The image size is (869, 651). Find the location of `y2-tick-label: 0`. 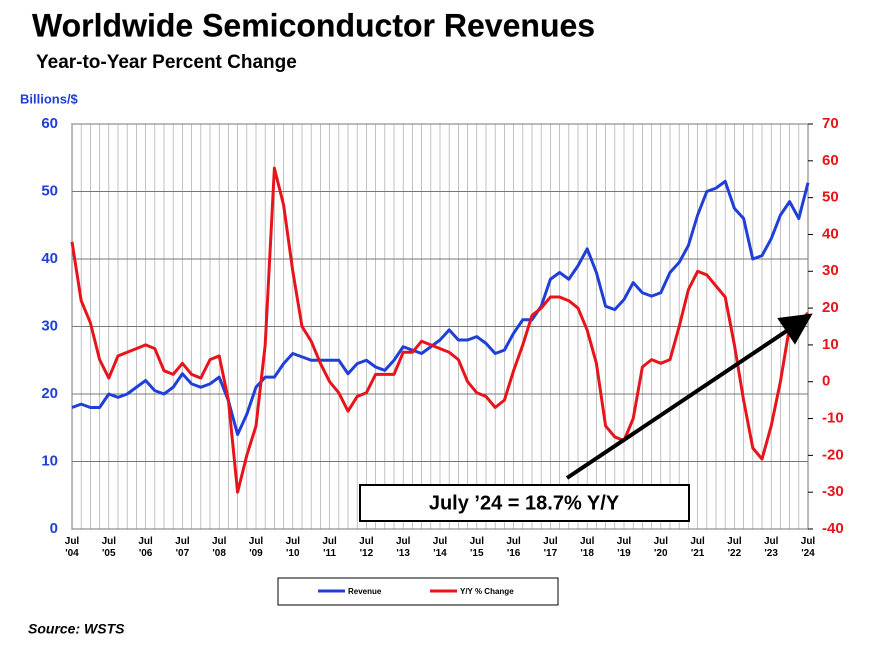

y2-tick-label: 0 is located at coordinates (826, 381).